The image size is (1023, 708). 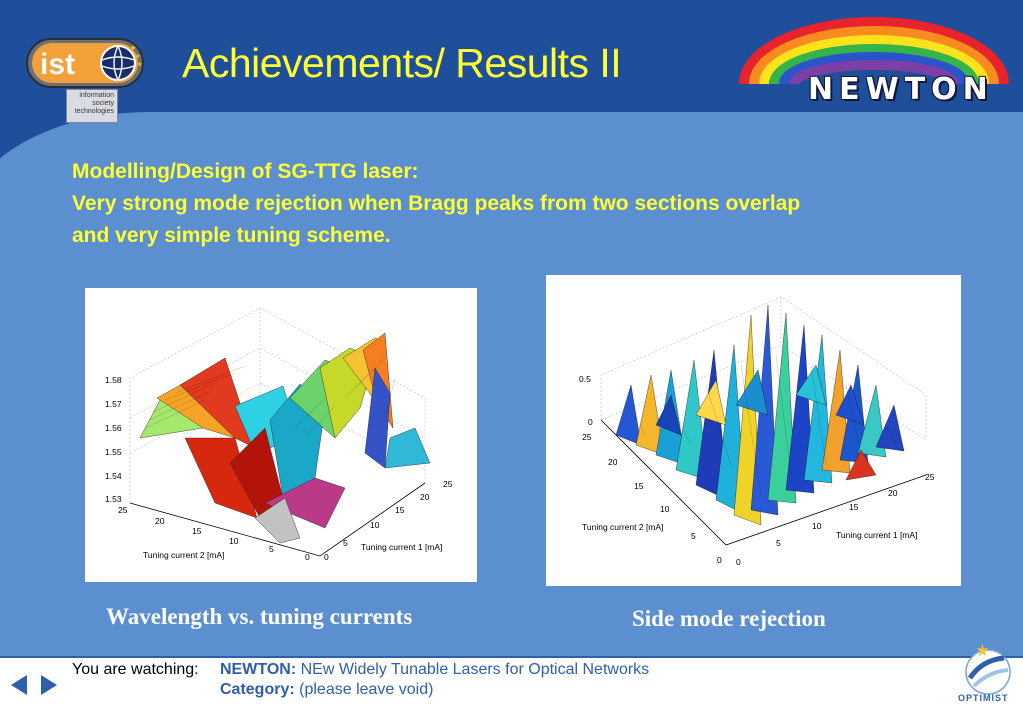 What do you see at coordinates (96, 95) in the screenshot?
I see `ist-caption-line: information` at bounding box center [96, 95].